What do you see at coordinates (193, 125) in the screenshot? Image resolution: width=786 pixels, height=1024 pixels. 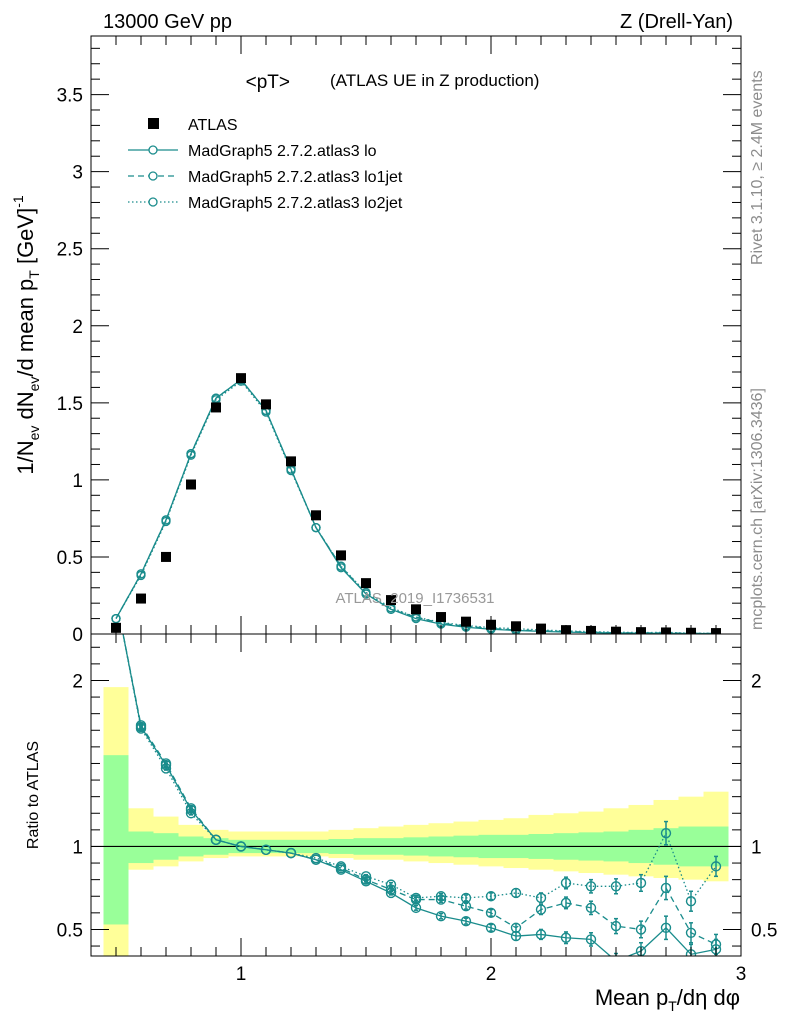 I see `legend-item: ATLAS` at bounding box center [193, 125].